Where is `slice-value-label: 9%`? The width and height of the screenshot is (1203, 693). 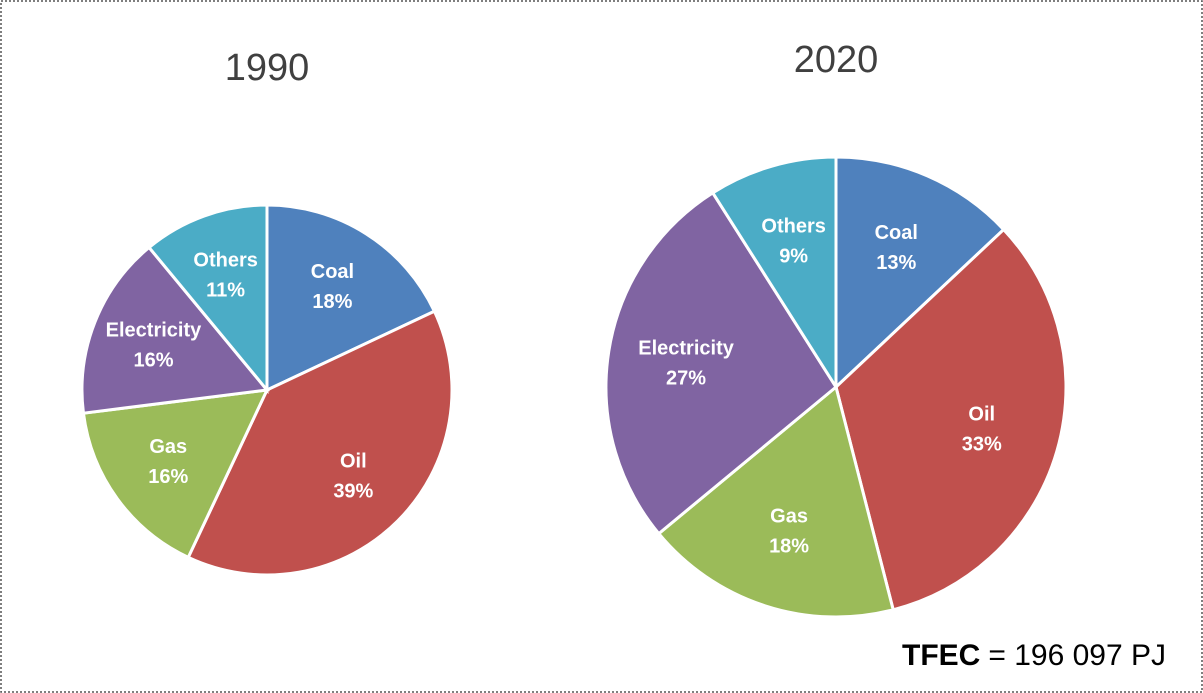
slice-value-label: 9% is located at coordinates (793, 257).